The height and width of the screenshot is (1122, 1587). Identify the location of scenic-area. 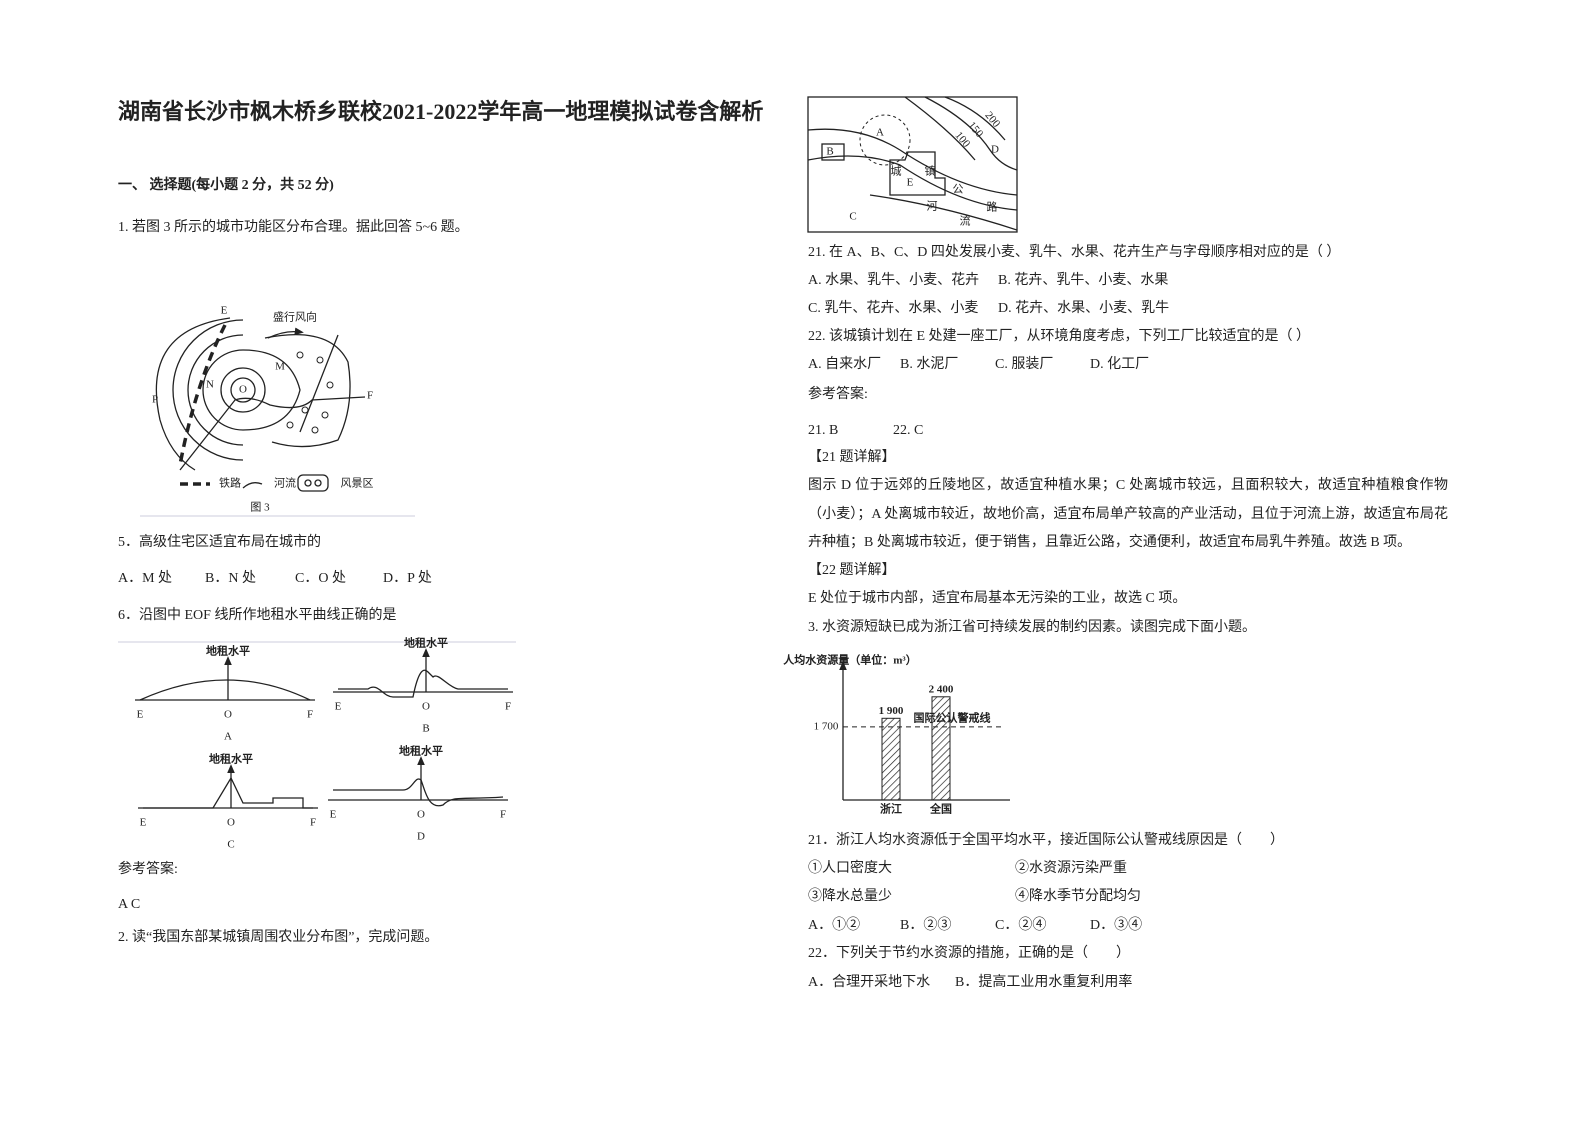
(307, 390).